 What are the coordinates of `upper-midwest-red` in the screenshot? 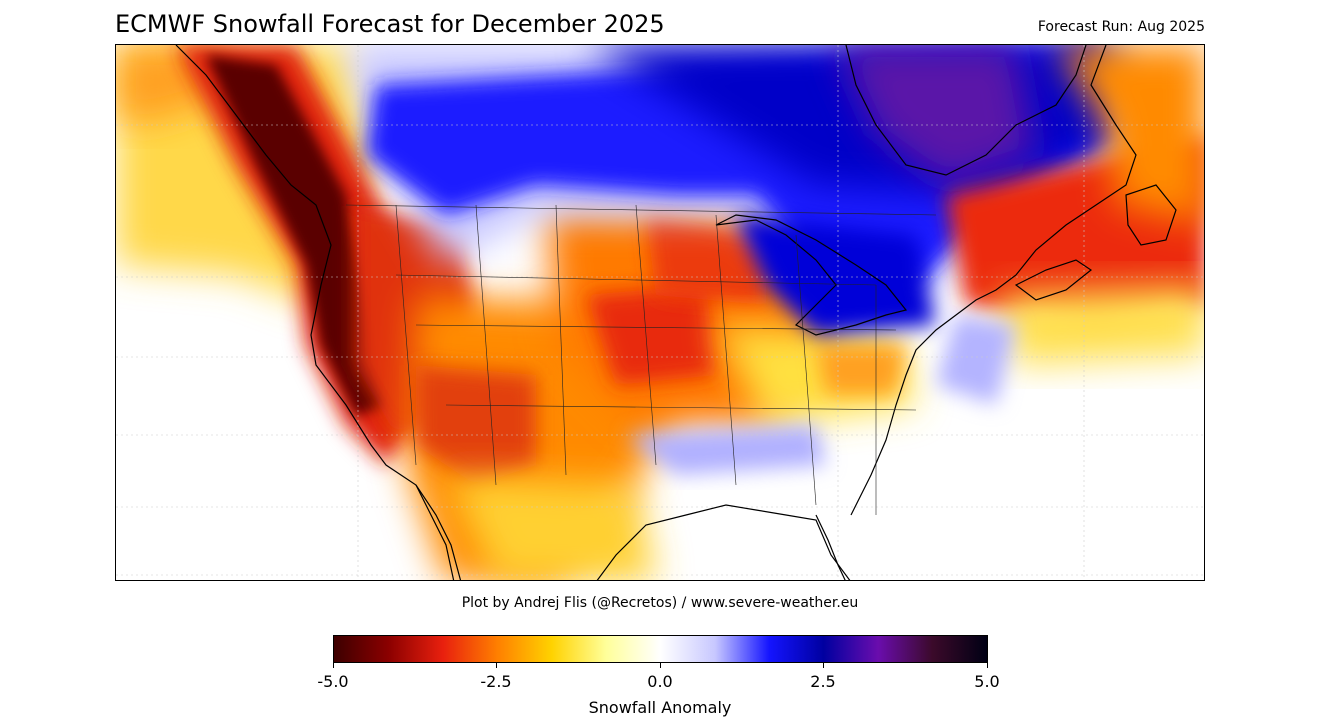 It's located at (706, 260).